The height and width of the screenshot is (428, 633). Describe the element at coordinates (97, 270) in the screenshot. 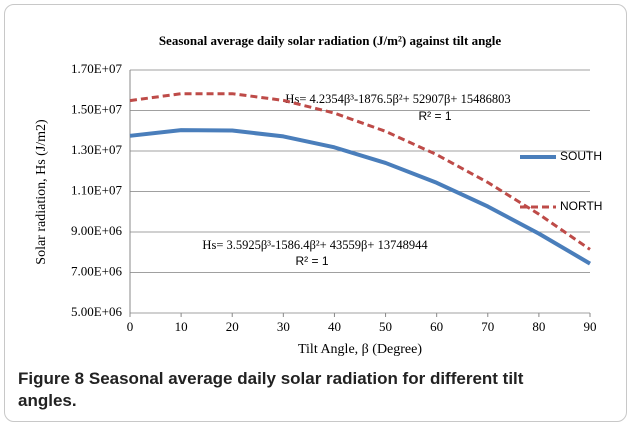

I see `y-tick-label: 7.00E+06` at that location.